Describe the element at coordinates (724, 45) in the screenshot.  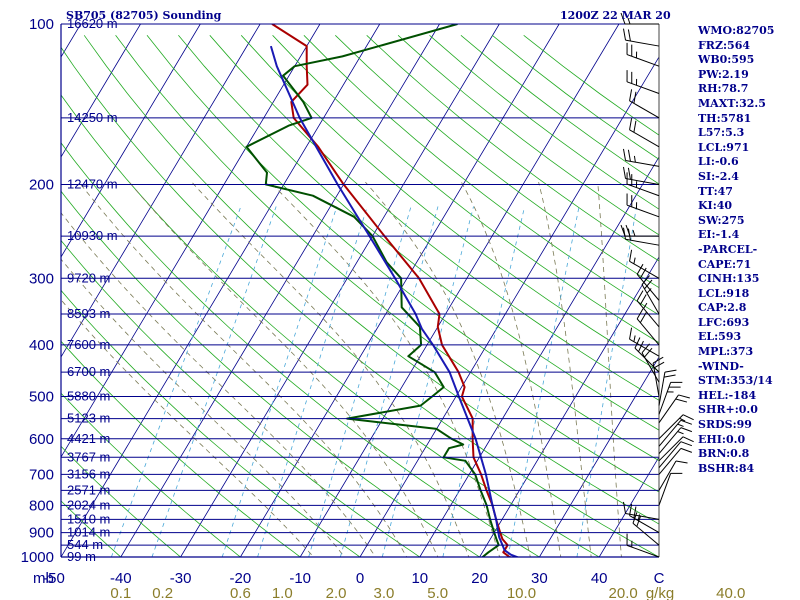
I see `stat-line: FRZ:564` at that location.